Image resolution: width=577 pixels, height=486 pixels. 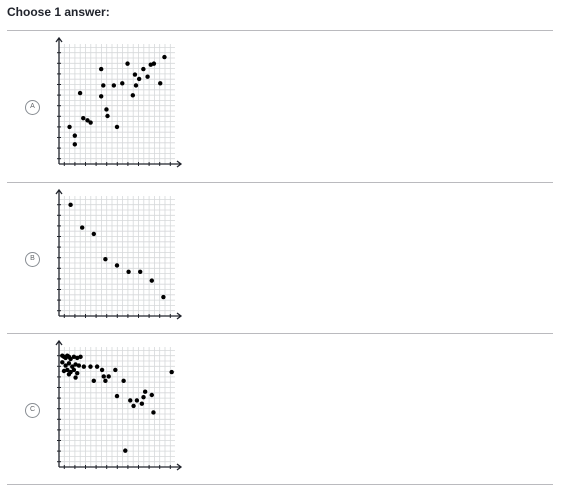 What do you see at coordinates (280, 30) in the screenshot?
I see `divider-top` at bounding box center [280, 30].